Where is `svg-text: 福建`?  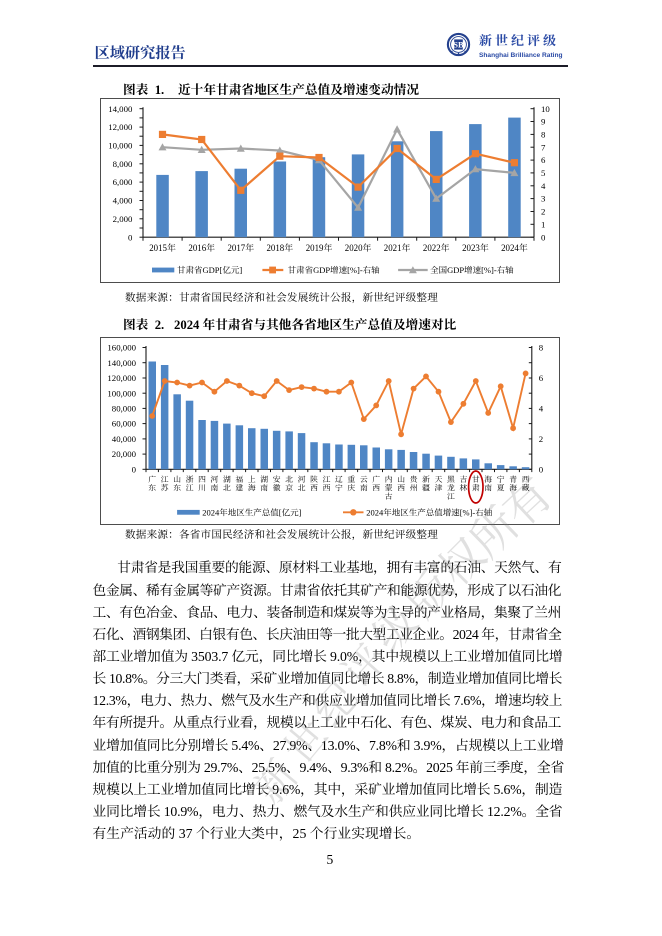 svg-text: 福建 is located at coordinates (239, 484).